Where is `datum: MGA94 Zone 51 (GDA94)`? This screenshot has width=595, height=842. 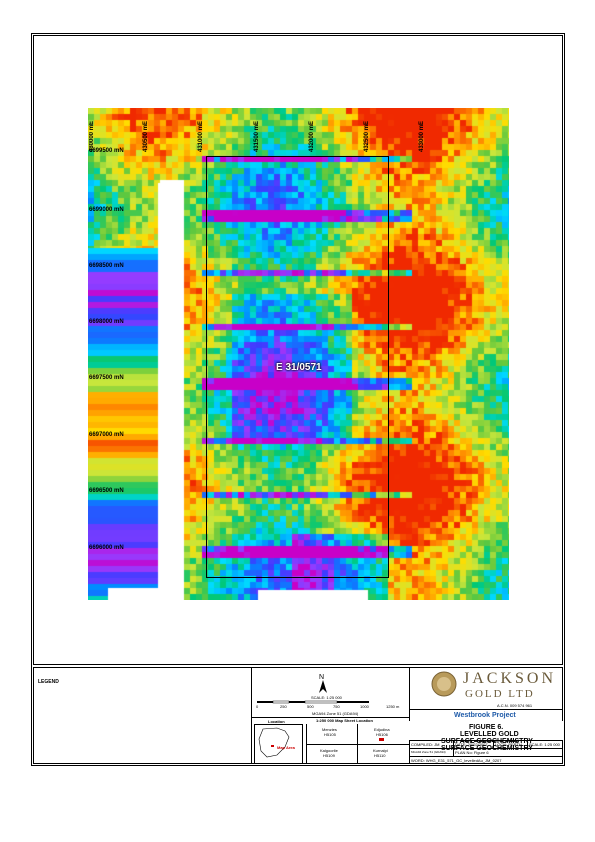
datum: MGA94 Zone 51 (GDA94) is located at coordinates (428, 752).